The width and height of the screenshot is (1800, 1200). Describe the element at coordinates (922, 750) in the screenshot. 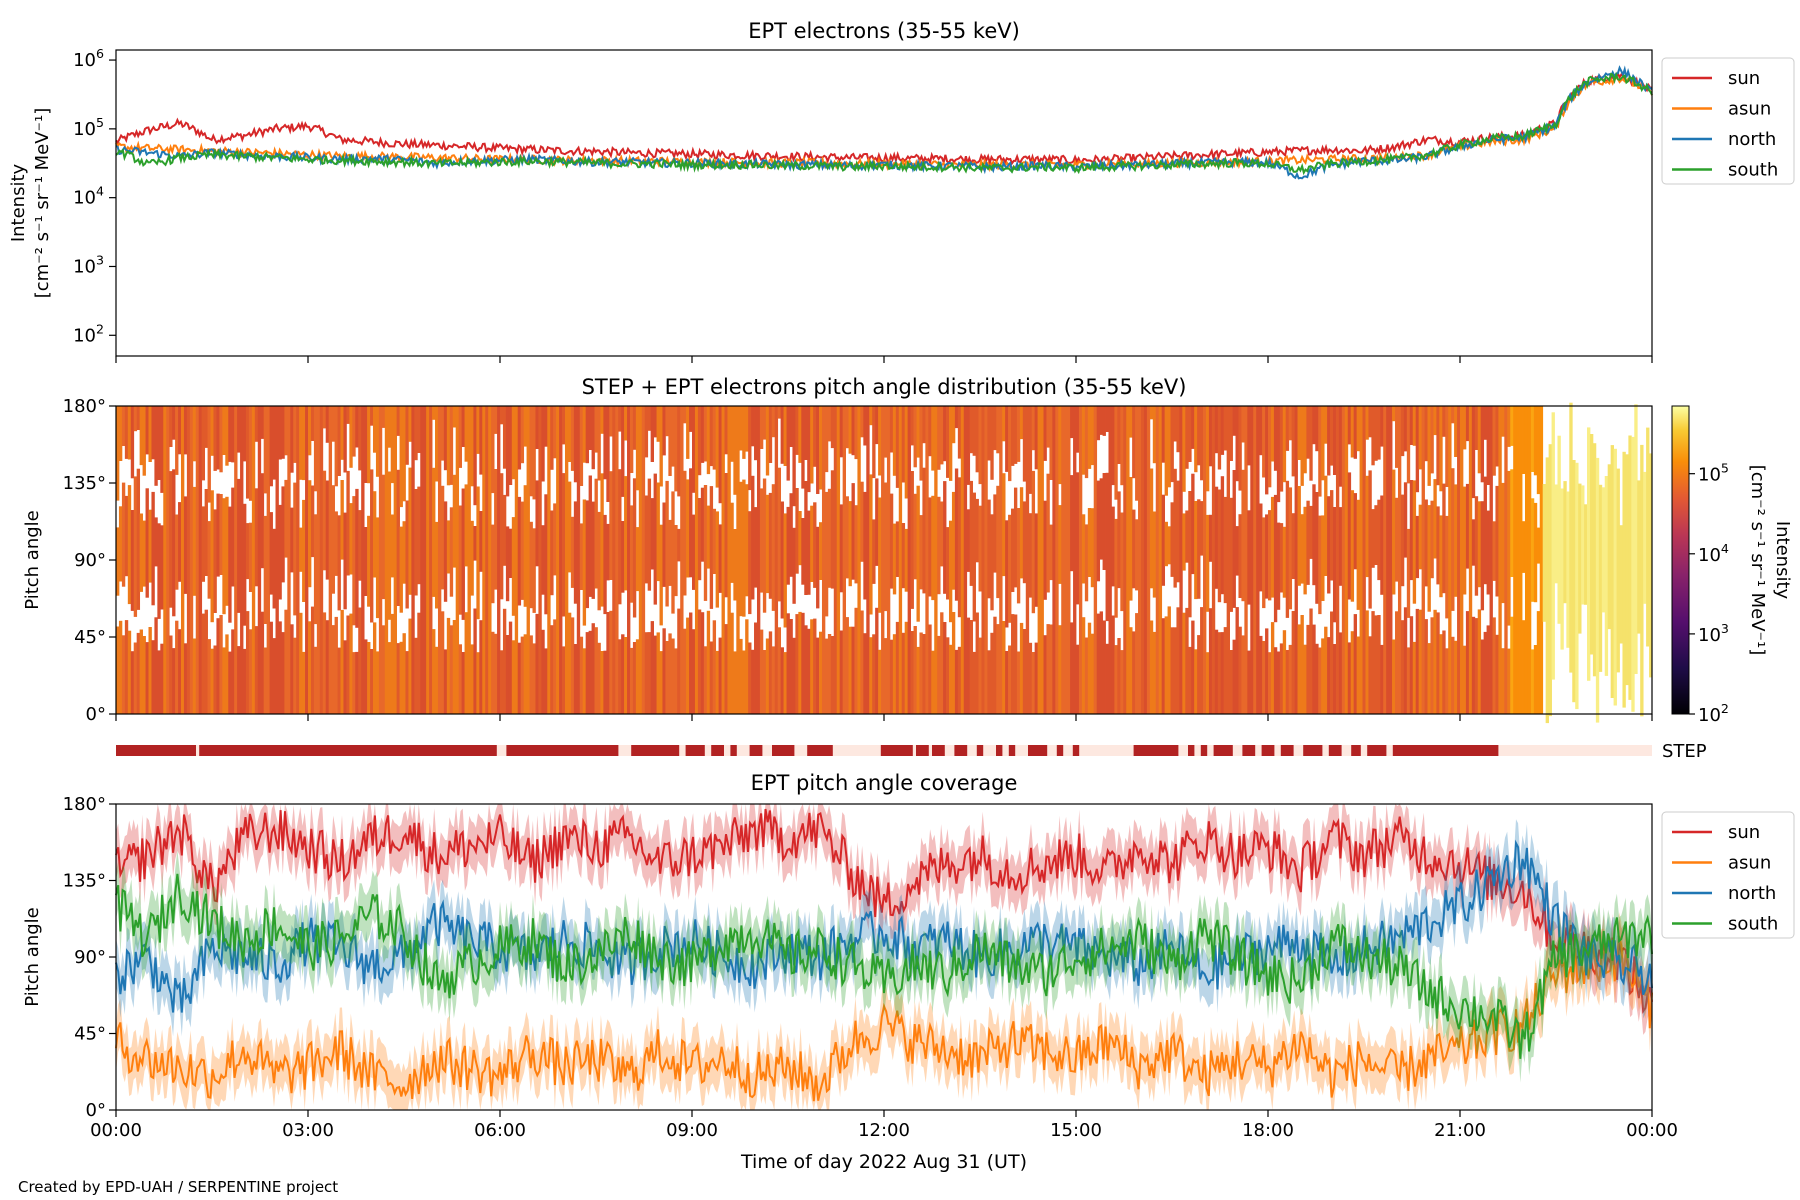

I see `step-segment` at that location.